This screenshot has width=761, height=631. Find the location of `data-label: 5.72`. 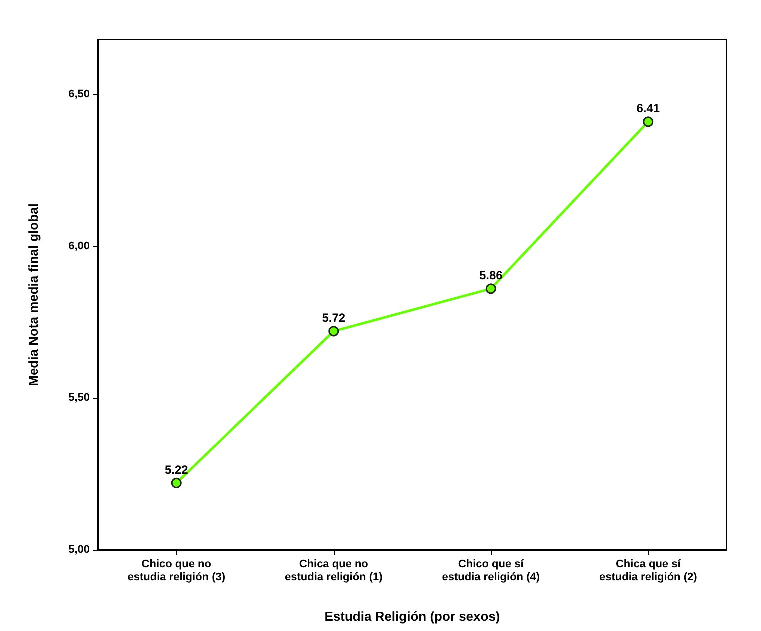

data-label: 5.72 is located at coordinates (334, 318).